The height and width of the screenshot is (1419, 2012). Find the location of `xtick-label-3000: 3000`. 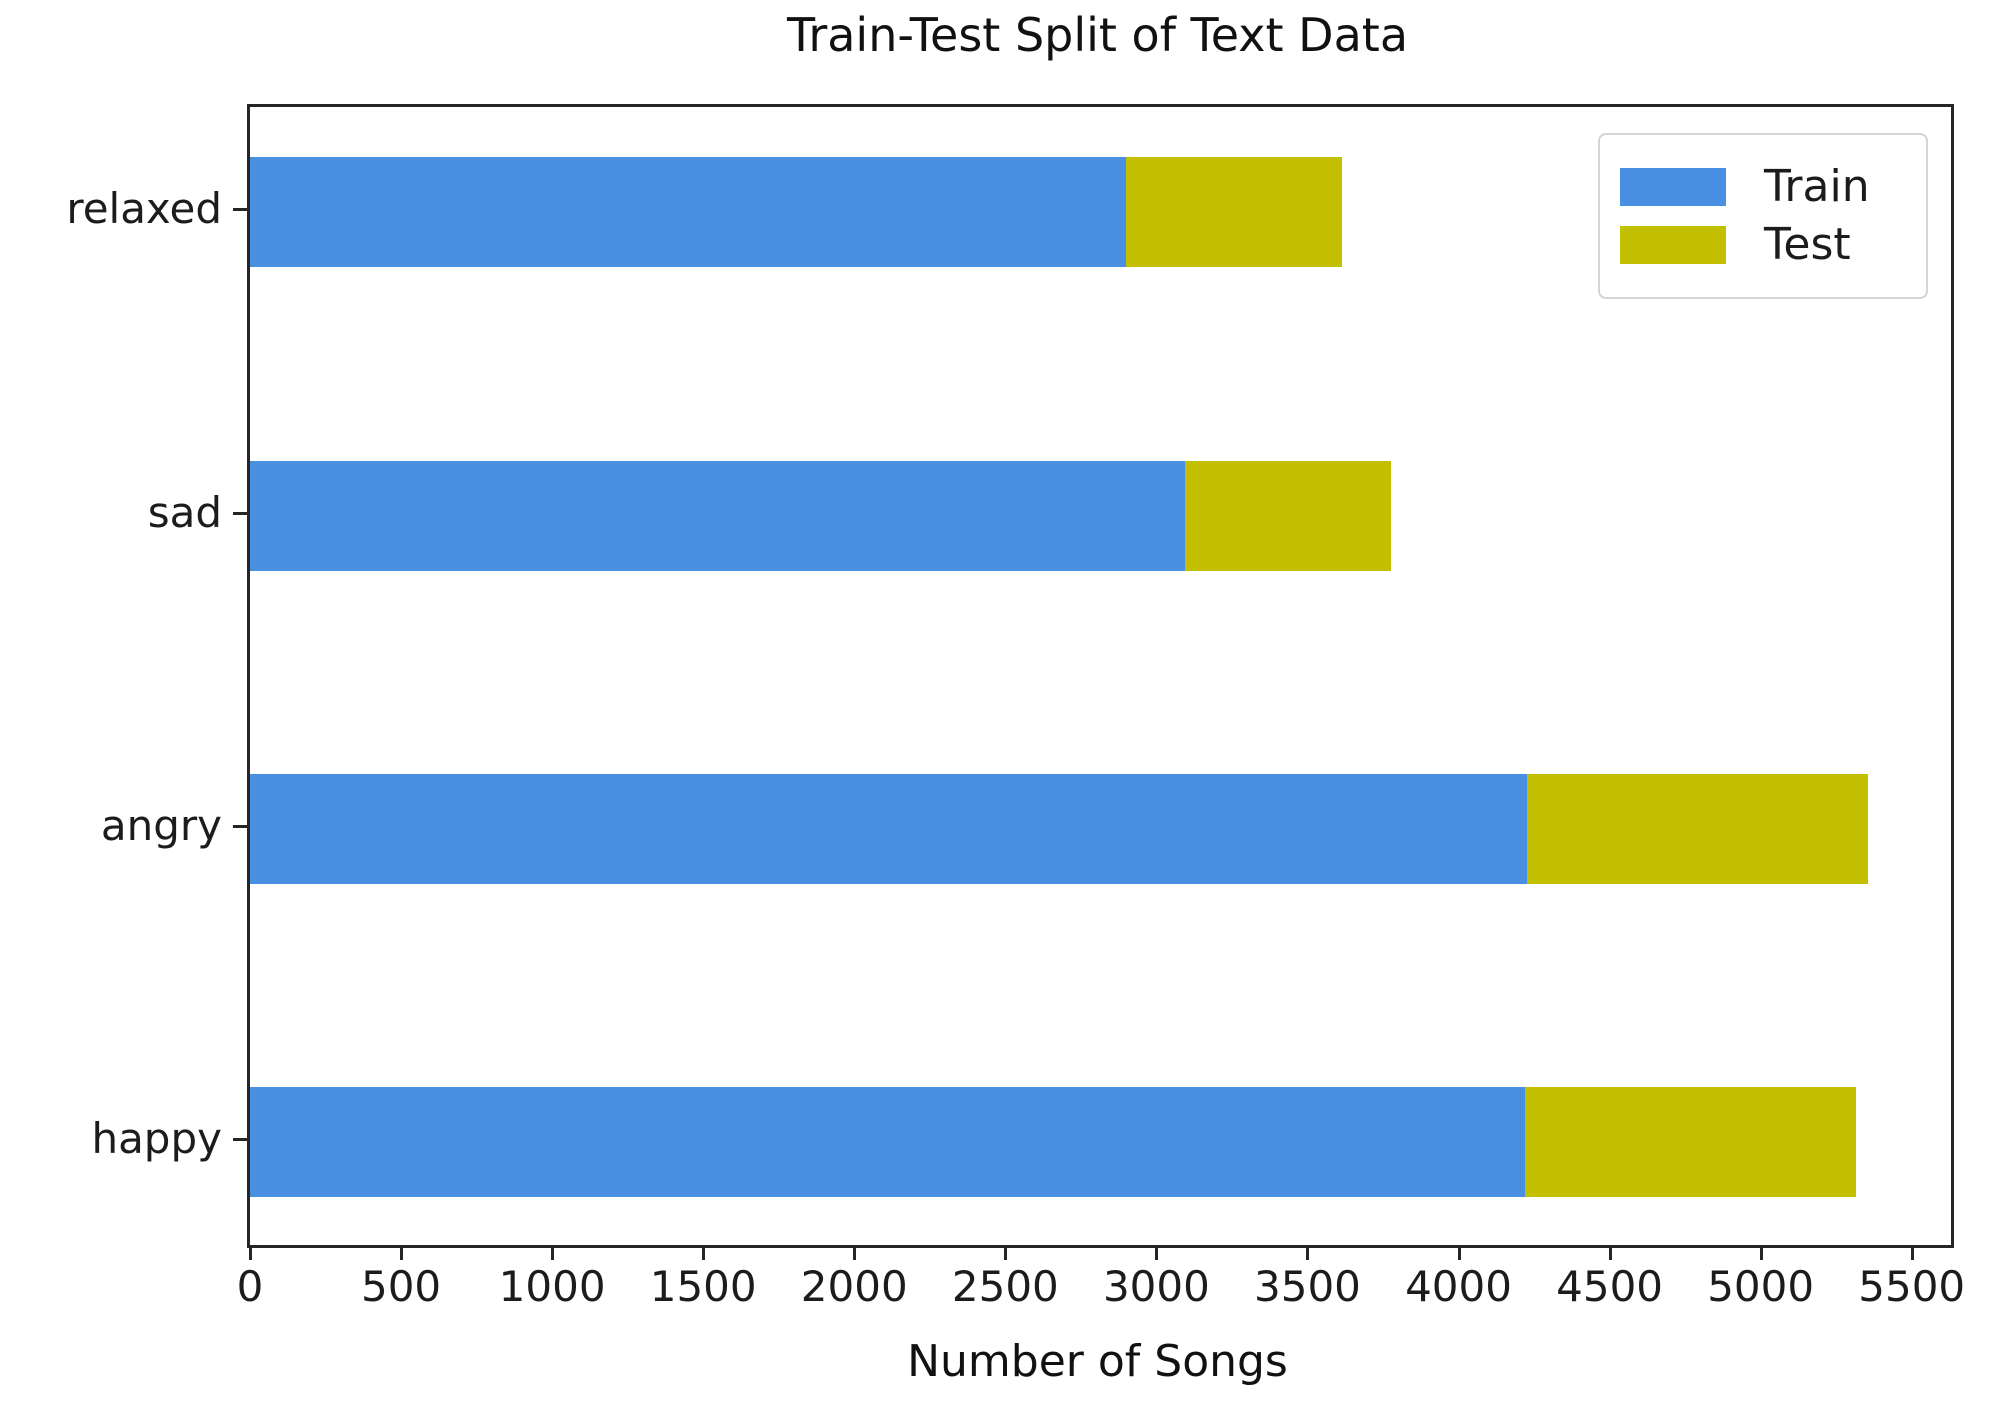

xtick-label-3000: 3000 is located at coordinates (1156, 1286).